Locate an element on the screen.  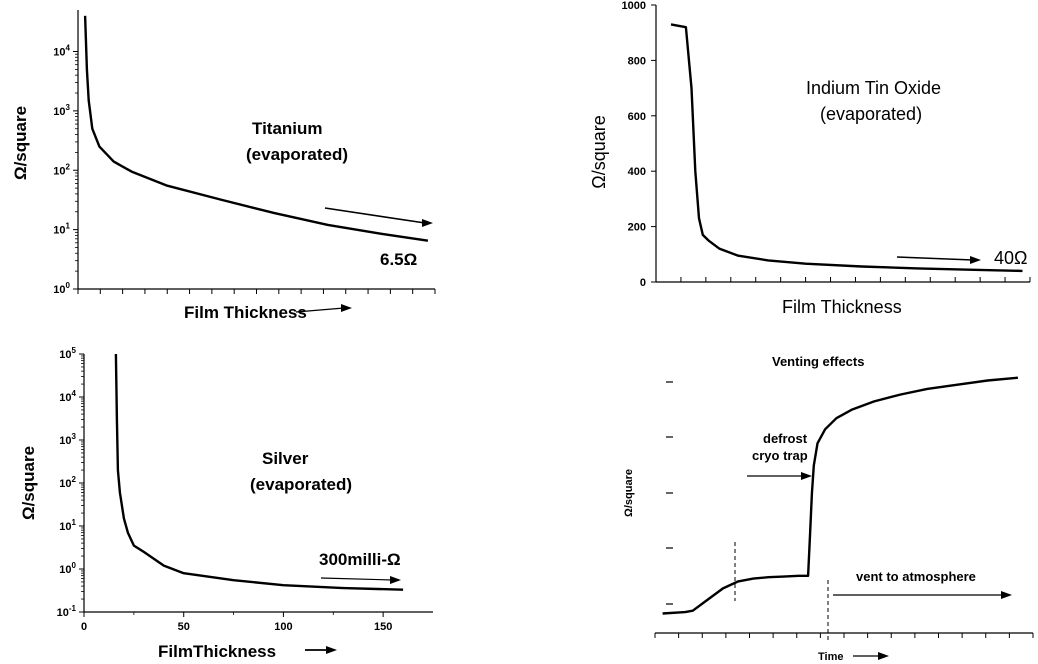
chart-ito-y-tick-label-2: 400 is located at coordinates (637, 172).